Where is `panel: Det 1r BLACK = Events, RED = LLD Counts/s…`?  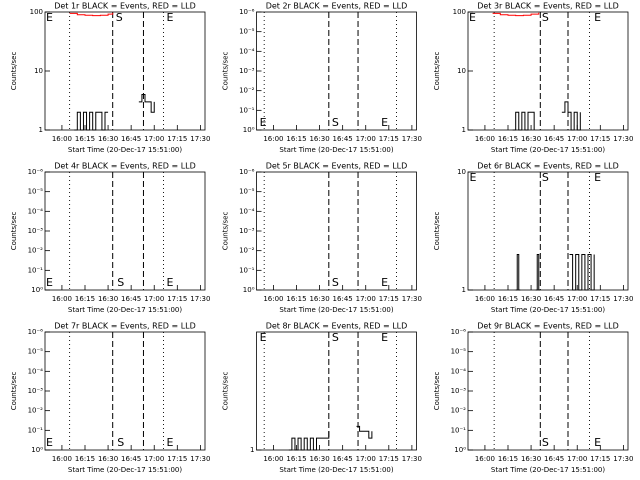 panel: Det 1r BLACK = Events, RED = LLD Counts/s… is located at coordinates (110, 78).